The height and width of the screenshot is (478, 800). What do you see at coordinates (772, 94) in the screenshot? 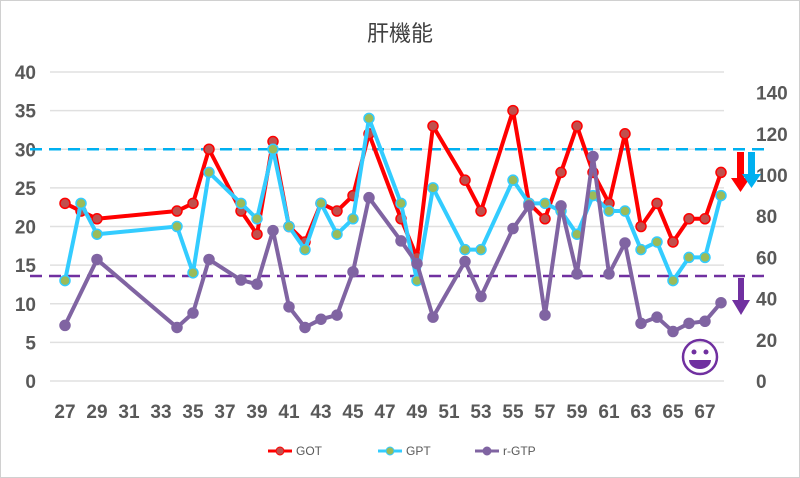
I see `y-right-tick-label: 140` at bounding box center [772, 94].